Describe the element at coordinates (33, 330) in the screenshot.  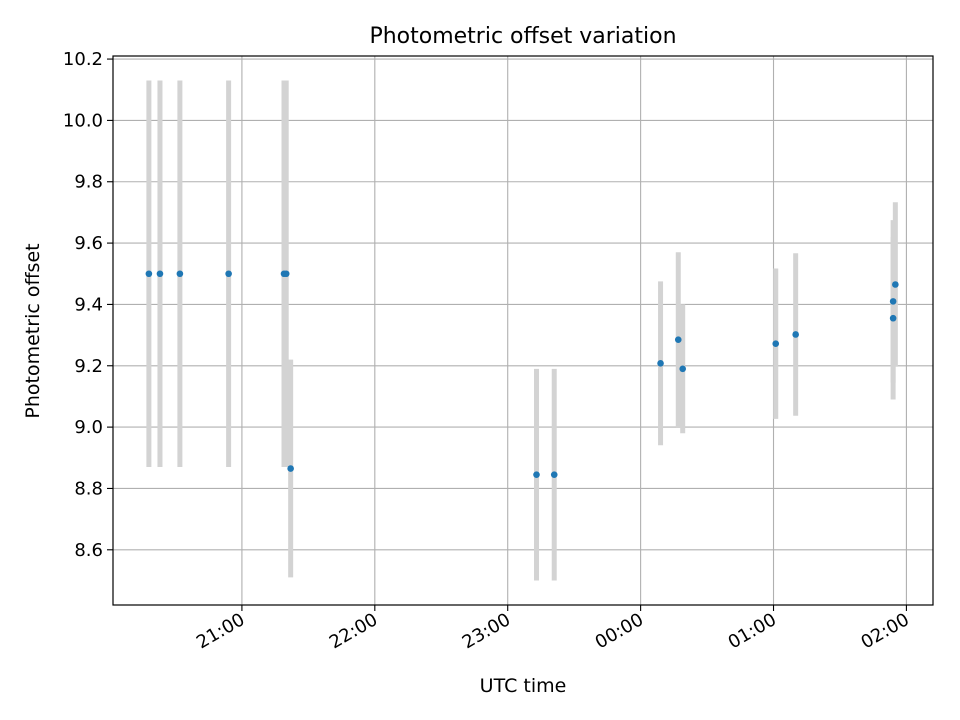
I see `y-axis-label: Photometric offset` at that location.